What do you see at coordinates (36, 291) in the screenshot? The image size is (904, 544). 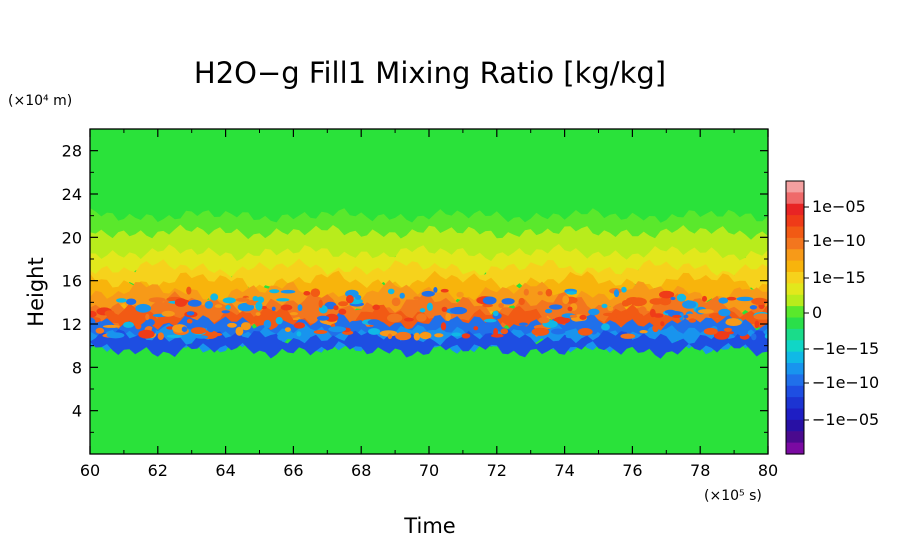 I see `y-axis-label: Height` at bounding box center [36, 291].